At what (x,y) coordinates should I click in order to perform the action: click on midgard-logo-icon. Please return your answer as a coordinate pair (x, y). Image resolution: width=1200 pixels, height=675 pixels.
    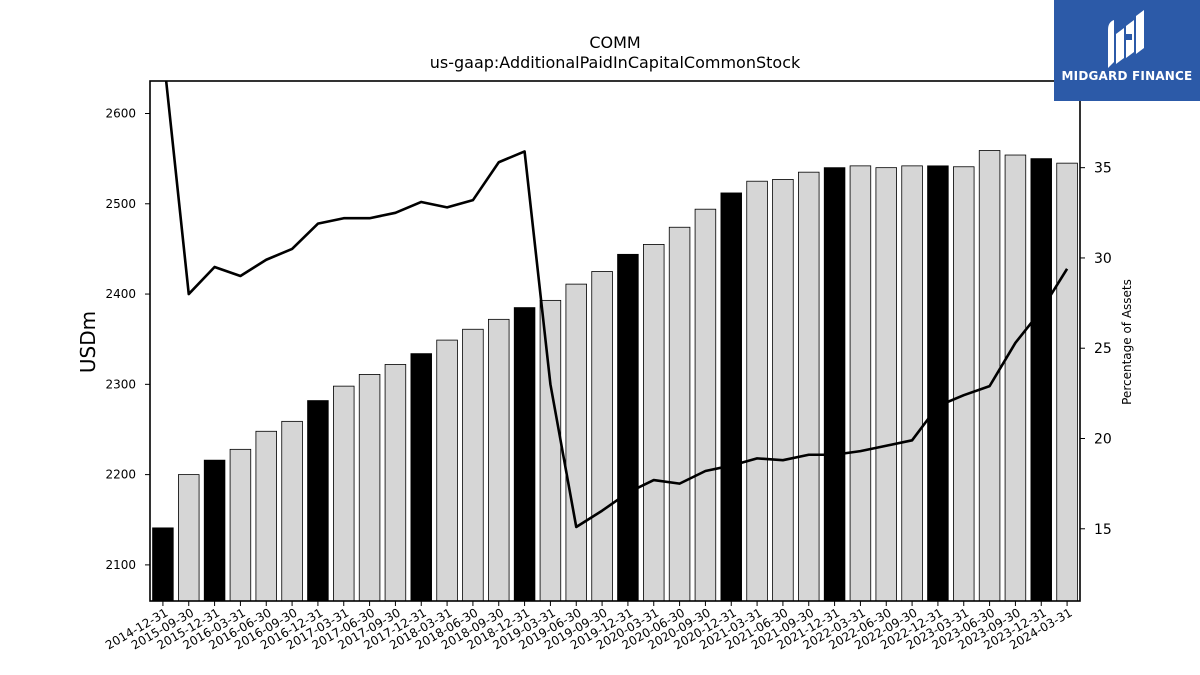
    Looking at the image, I should click on (1126, 39).